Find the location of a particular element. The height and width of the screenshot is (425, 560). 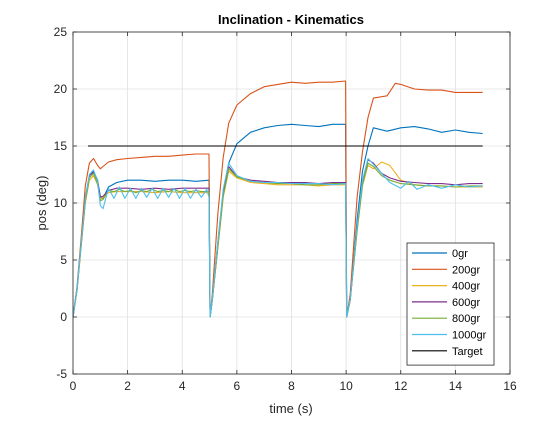

x-tick-label: 14 is located at coordinates (456, 386).